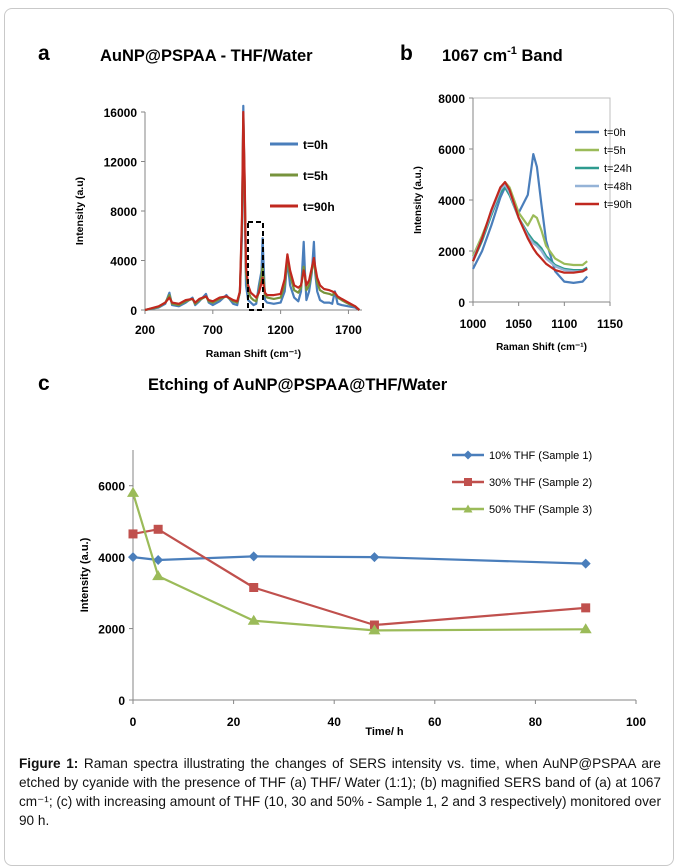 The width and height of the screenshot is (677, 868). What do you see at coordinates (435, 722) in the screenshot?
I see `x-tick-label: 60` at bounding box center [435, 722].